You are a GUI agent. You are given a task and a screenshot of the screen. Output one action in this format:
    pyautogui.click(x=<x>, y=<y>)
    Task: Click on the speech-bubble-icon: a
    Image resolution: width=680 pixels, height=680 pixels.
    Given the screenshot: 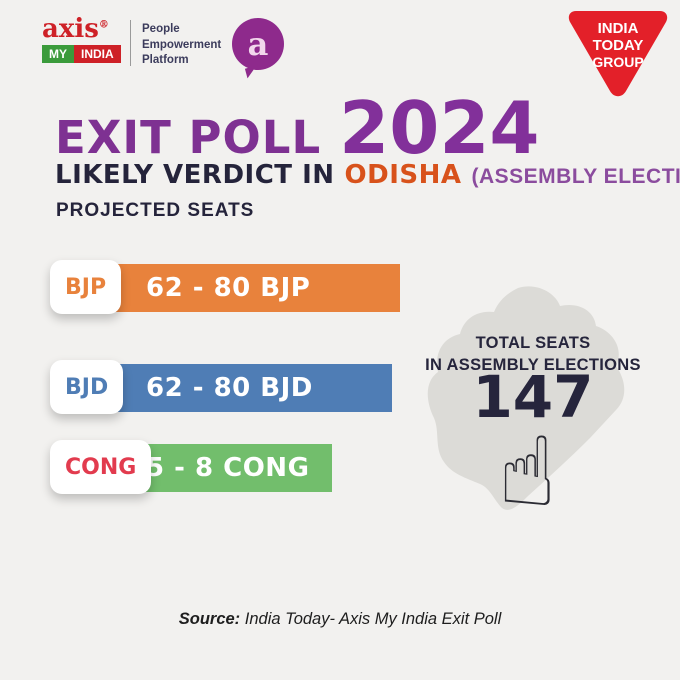 What is the action you would take?
    pyautogui.click(x=258, y=44)
    